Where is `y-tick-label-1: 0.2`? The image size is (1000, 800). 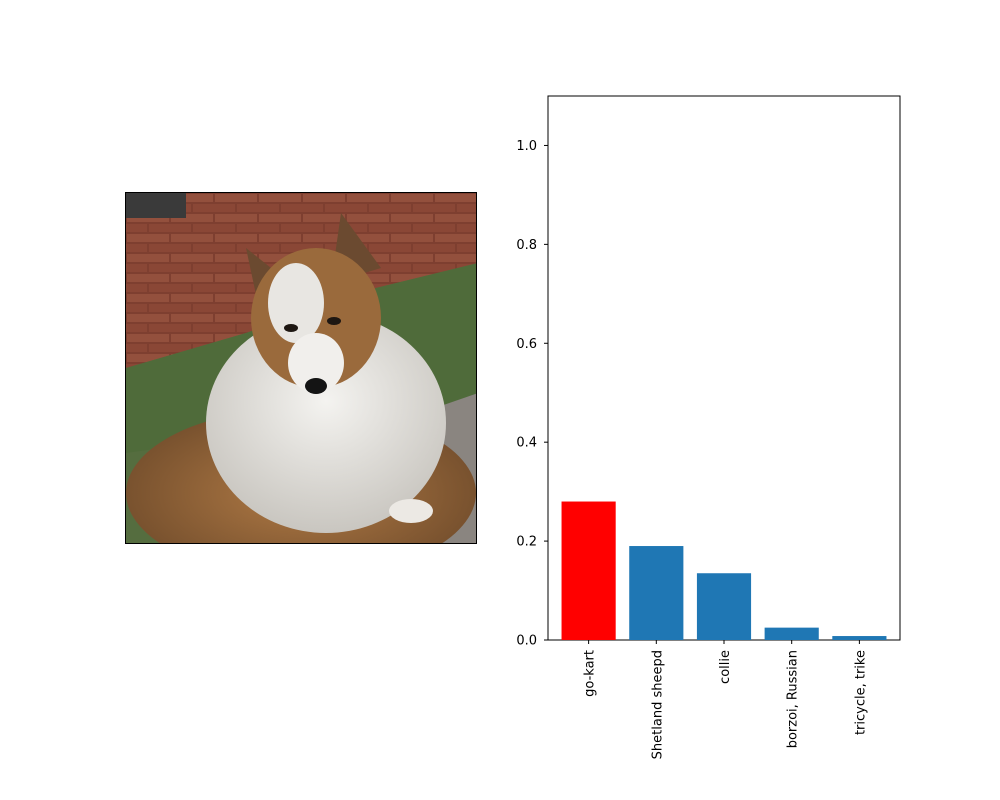
y-tick-label-1: 0.2 is located at coordinates (526, 542).